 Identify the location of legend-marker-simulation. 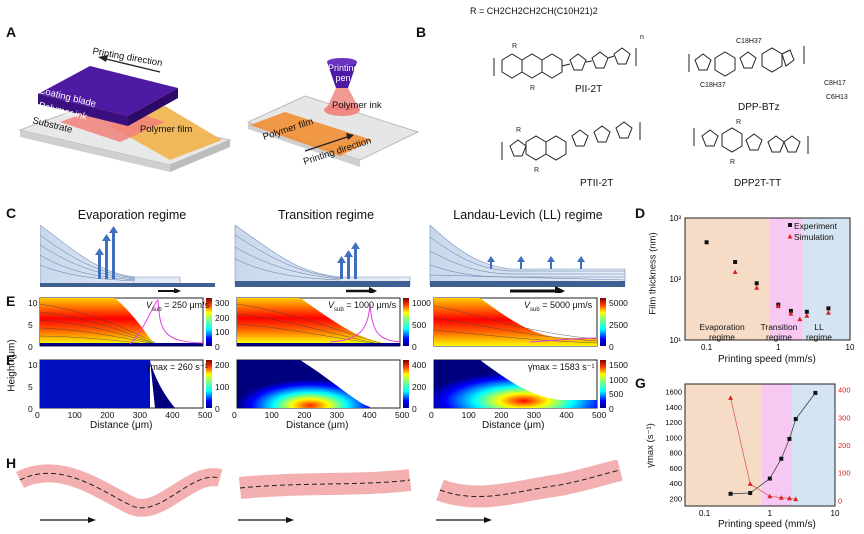
(790, 236).